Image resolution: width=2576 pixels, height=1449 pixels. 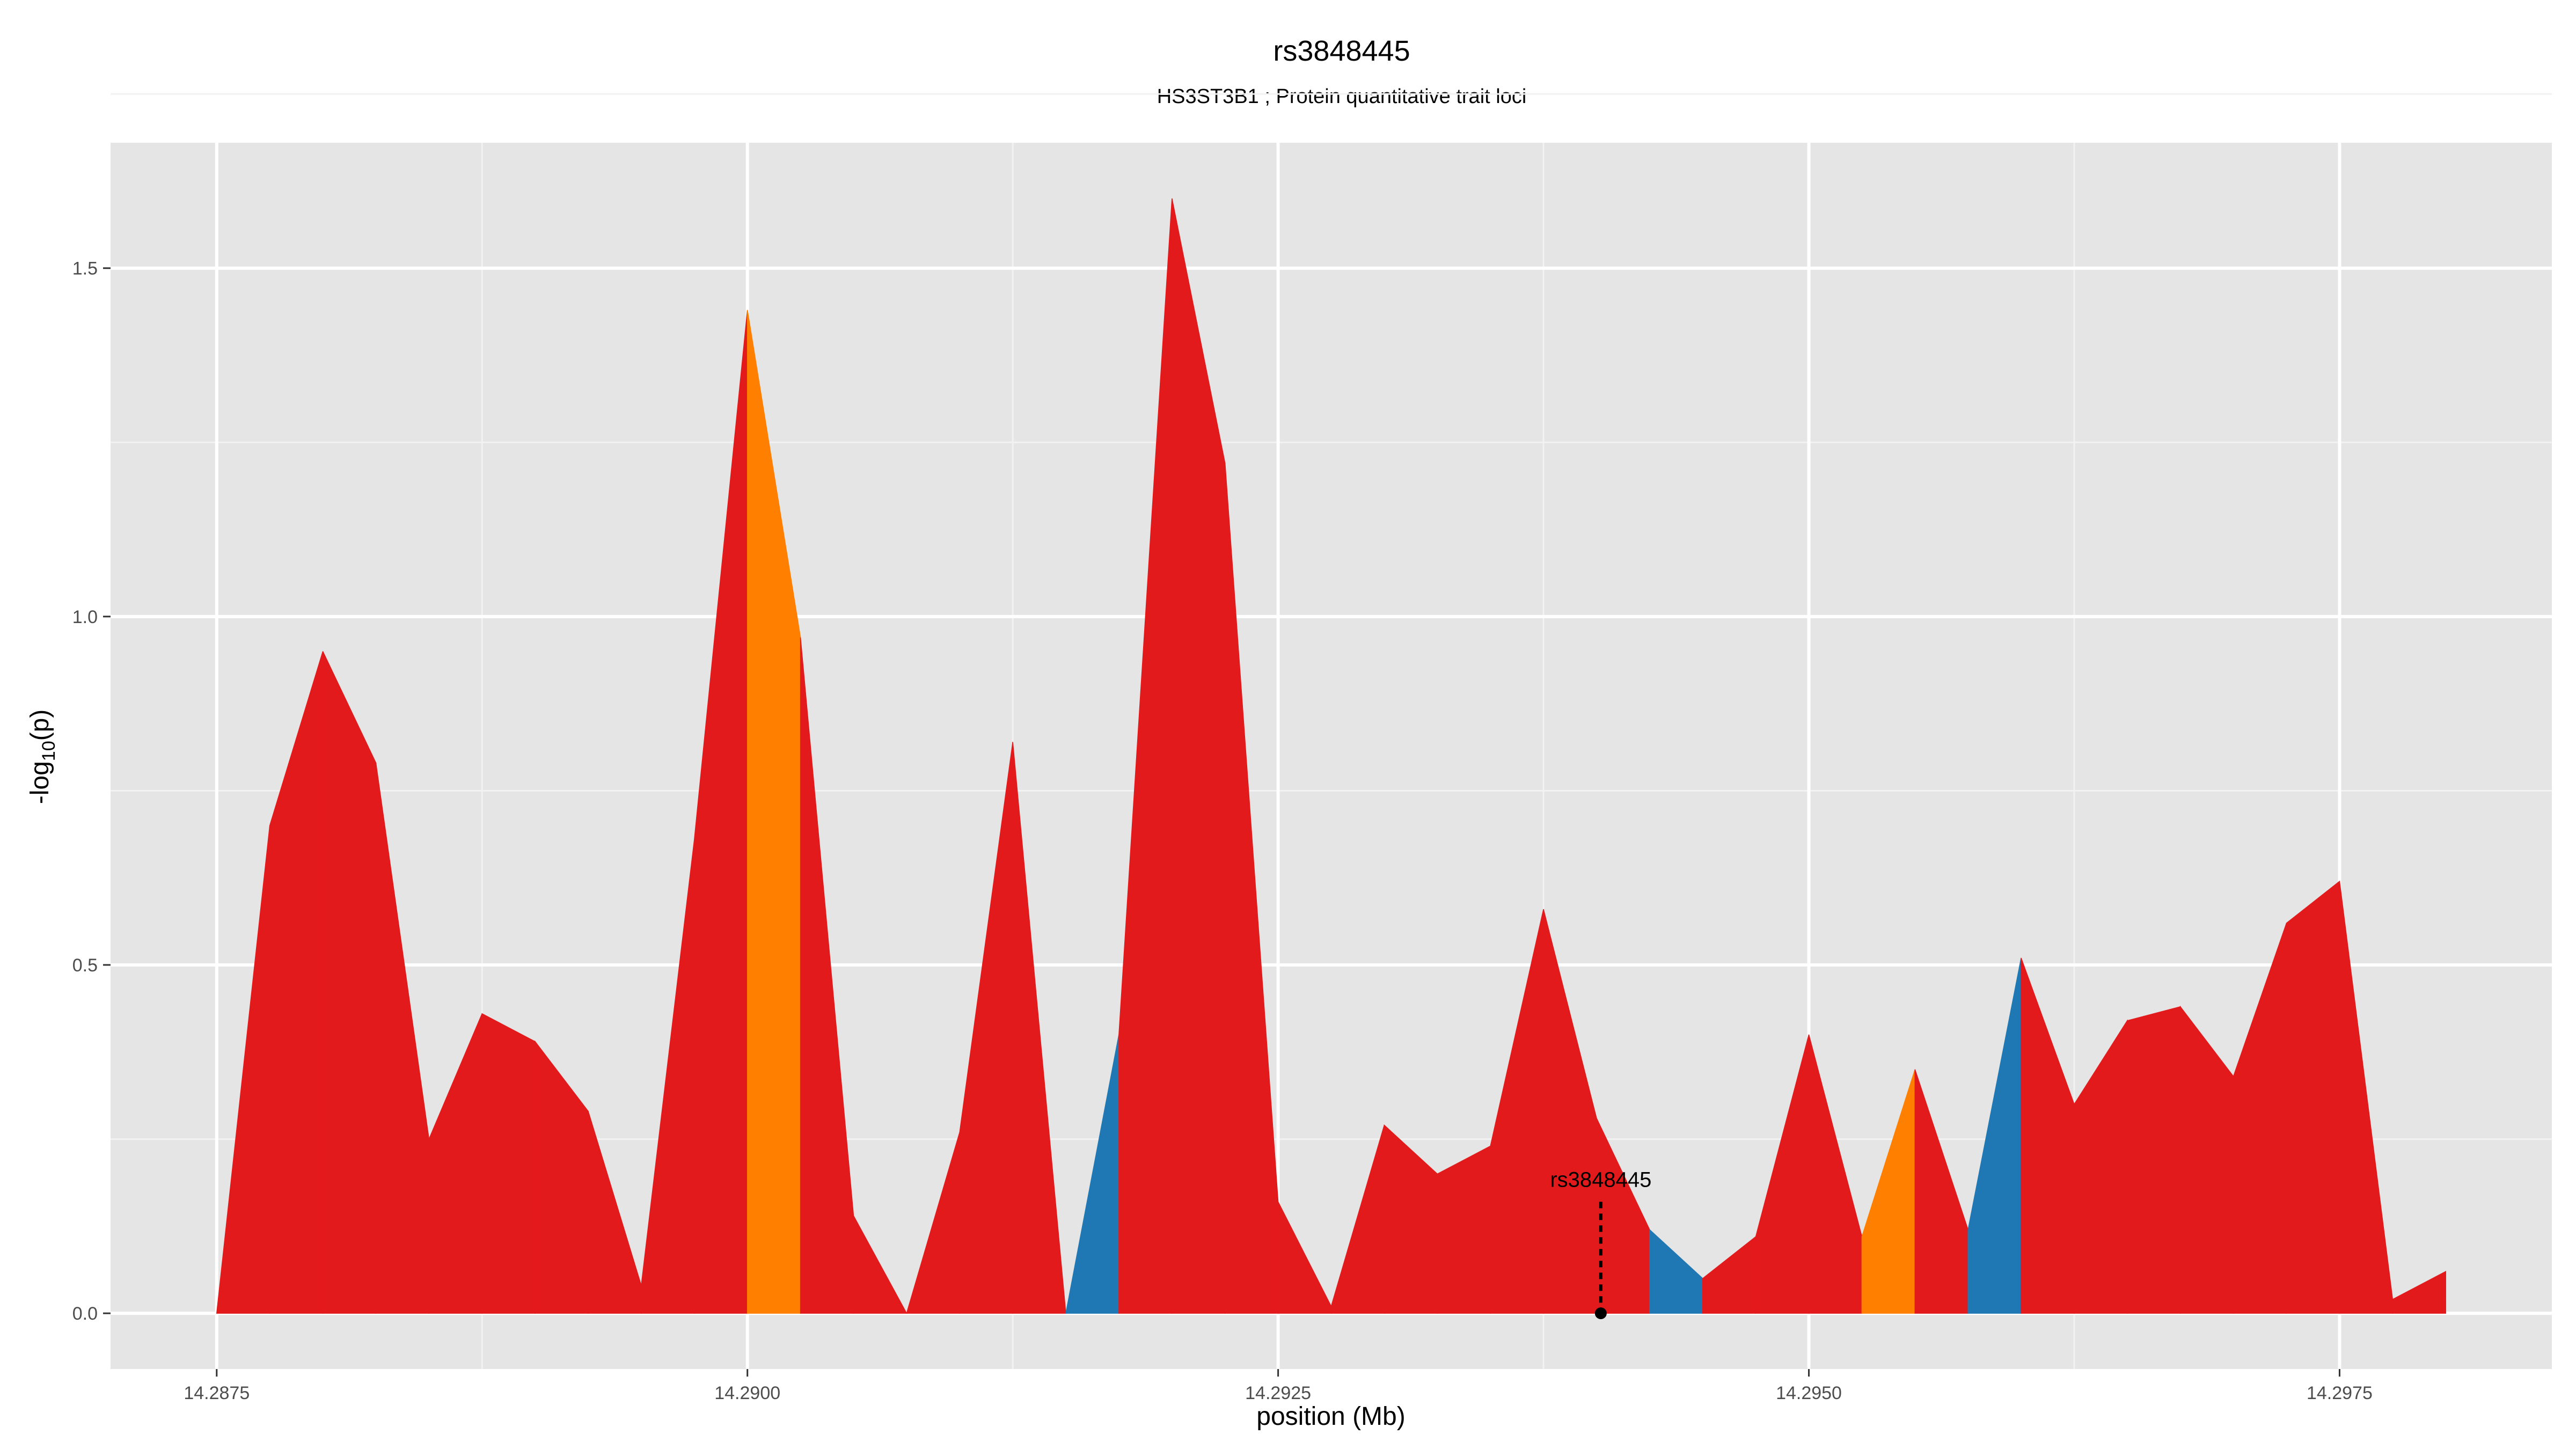 I want to click on y-axis-title: -log10(p), so click(x=42, y=756).